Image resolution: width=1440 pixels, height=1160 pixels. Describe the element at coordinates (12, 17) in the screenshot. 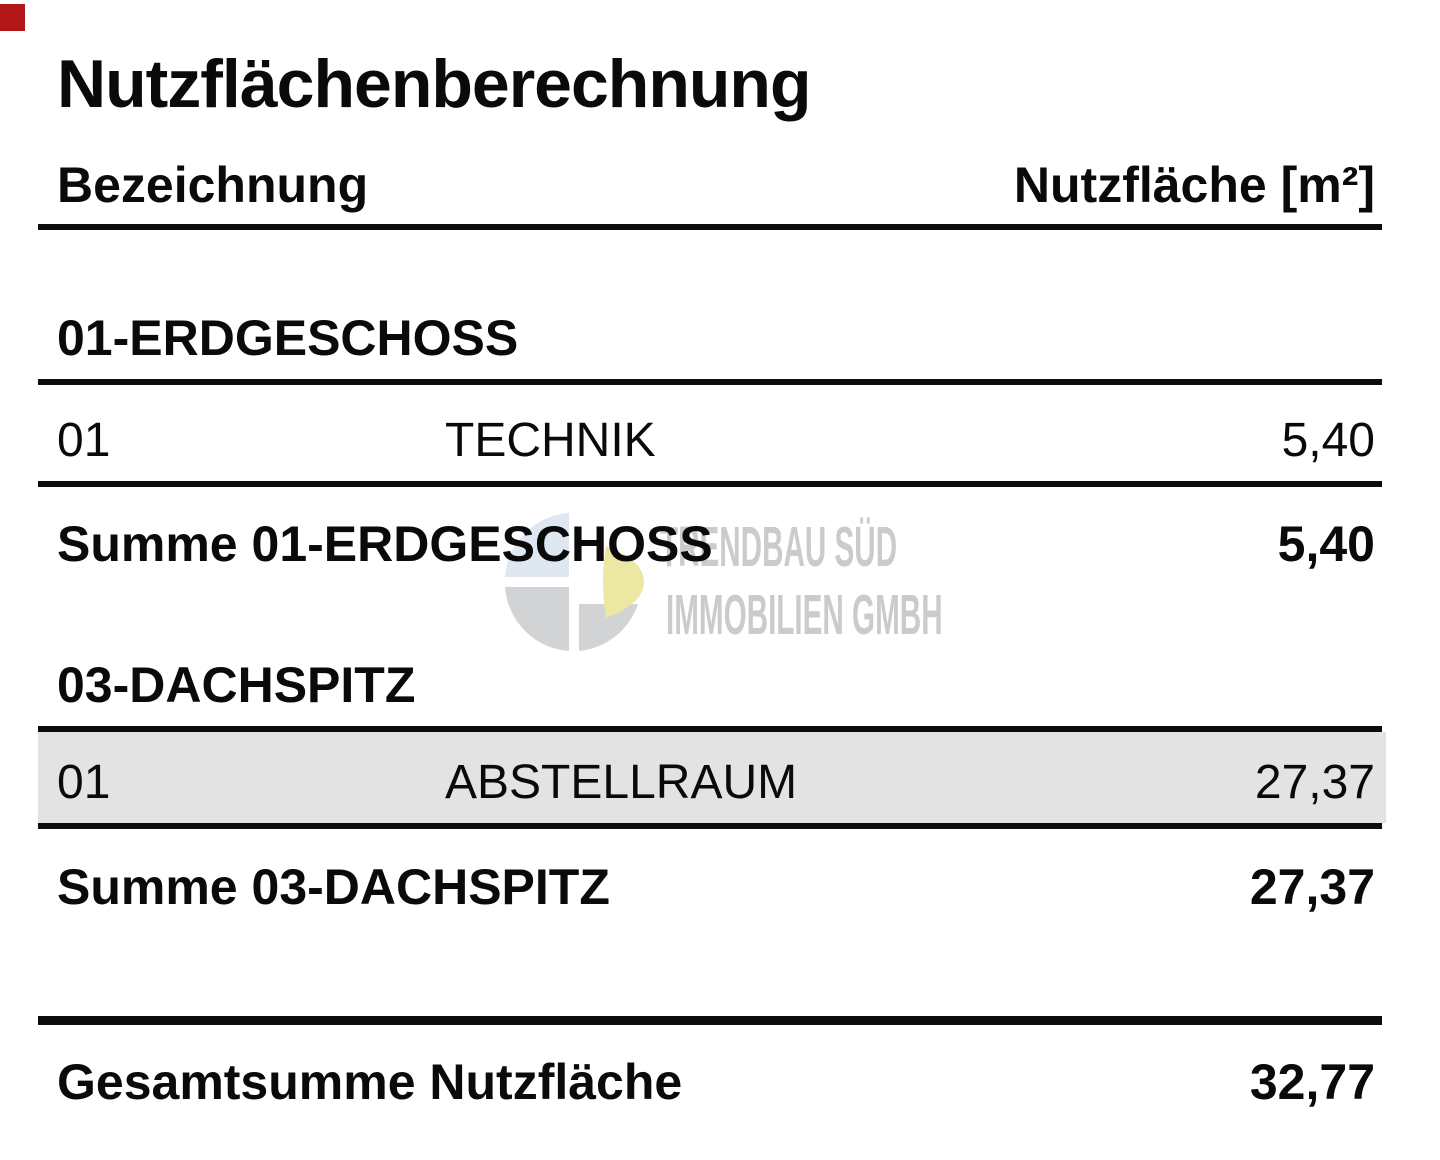

I see `red-corner-scan-mark` at that location.